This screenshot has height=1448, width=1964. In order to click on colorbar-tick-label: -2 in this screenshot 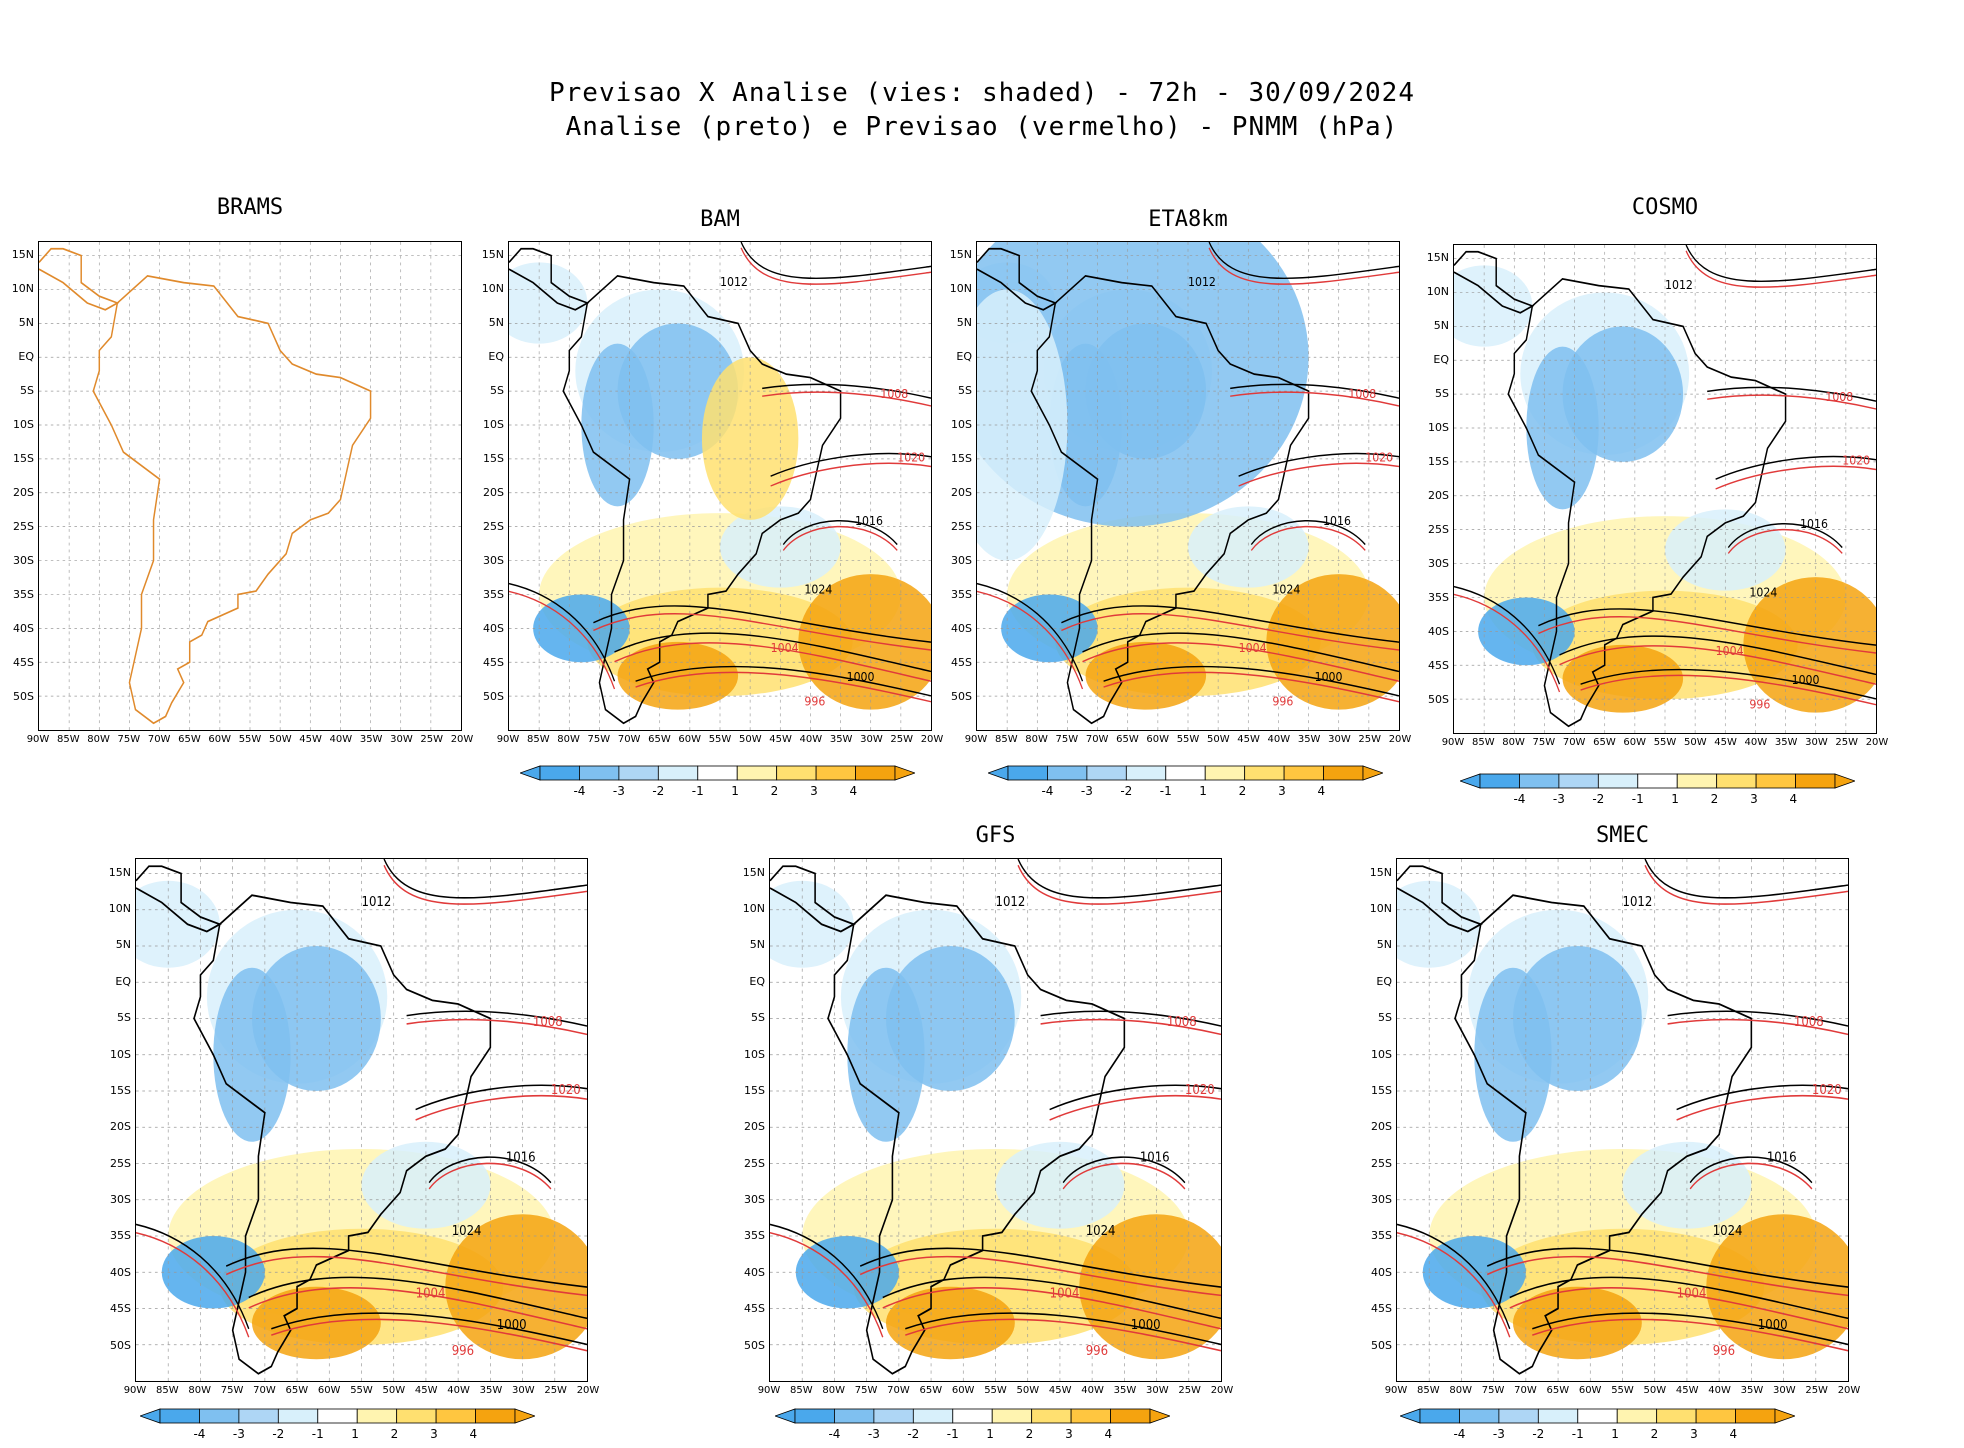, I will do `click(1598, 799)`.